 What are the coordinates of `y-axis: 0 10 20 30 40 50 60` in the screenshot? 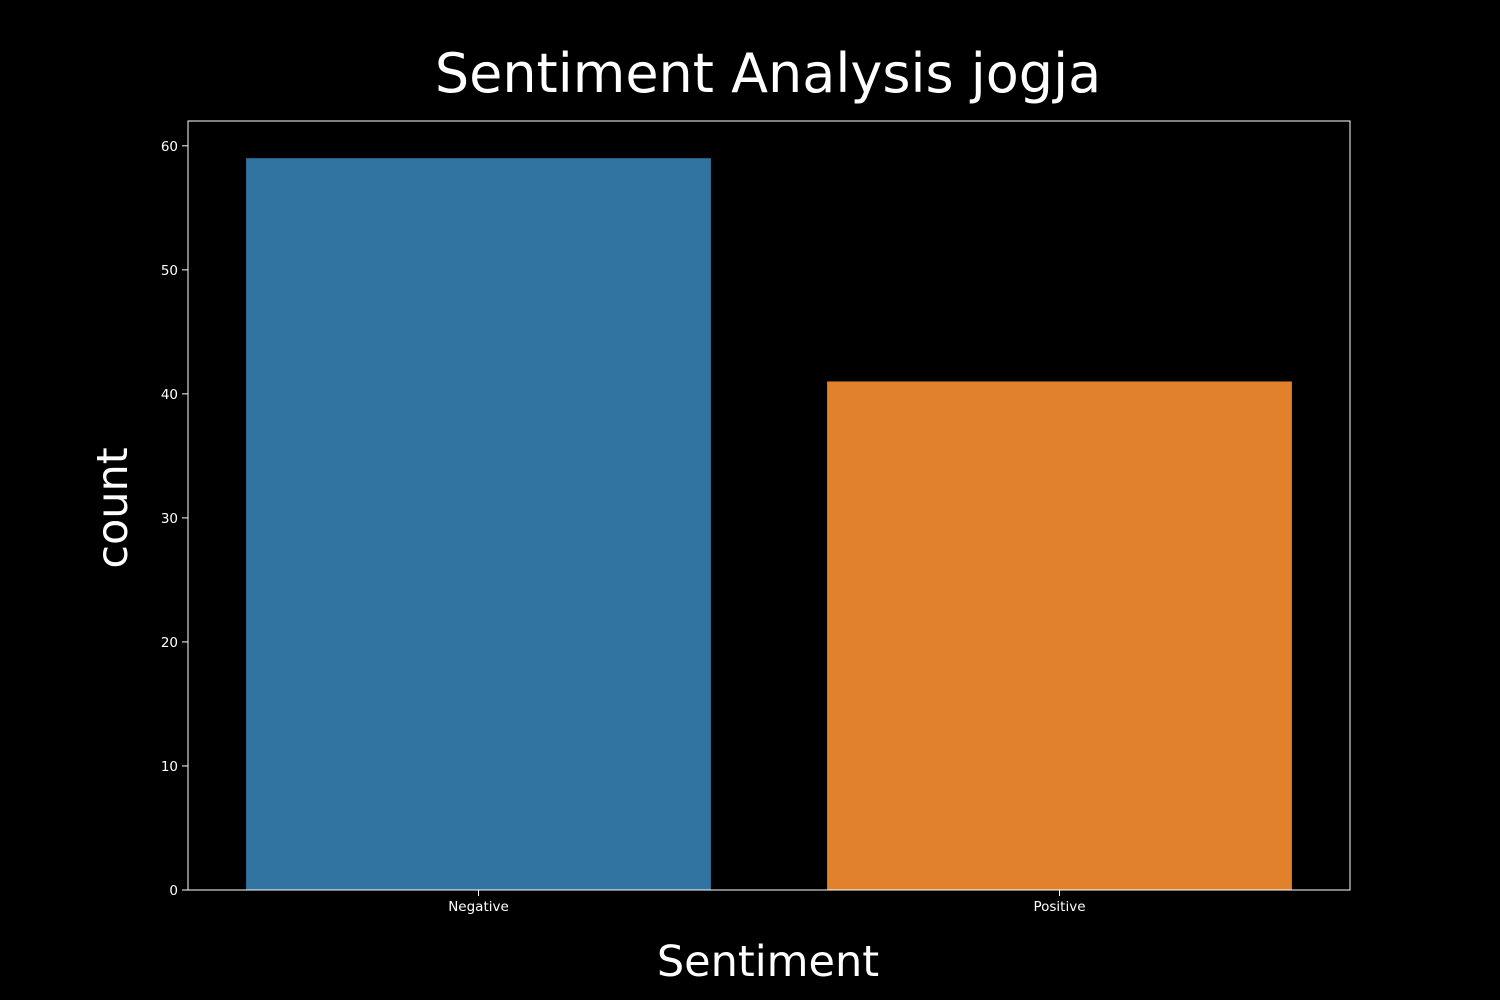 It's located at (174, 519).